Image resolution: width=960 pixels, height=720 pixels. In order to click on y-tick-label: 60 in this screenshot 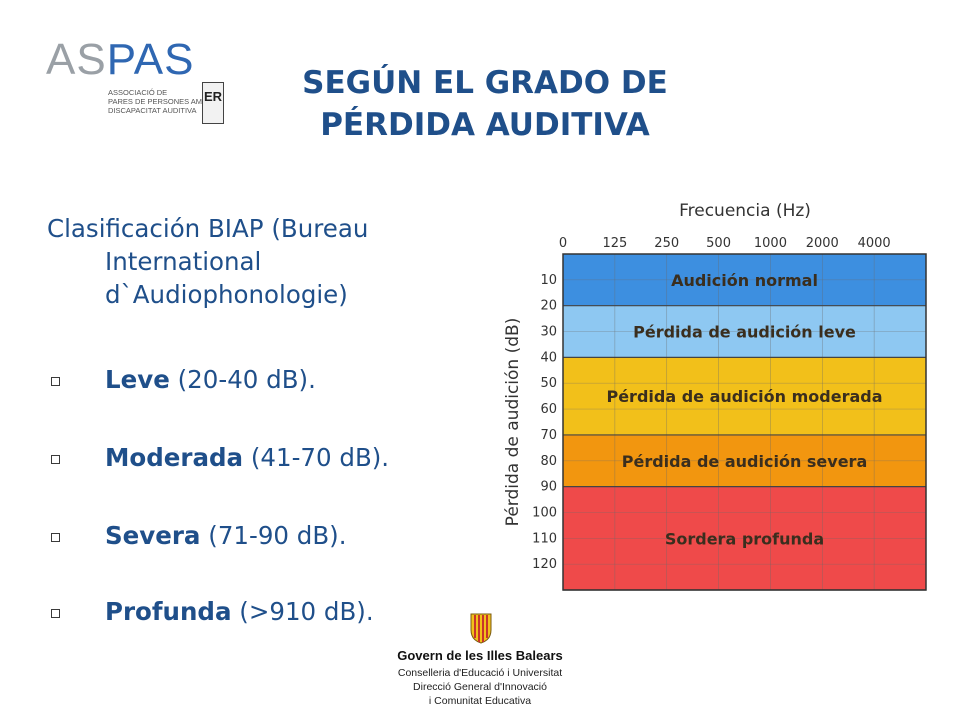, I will do `click(548, 409)`.